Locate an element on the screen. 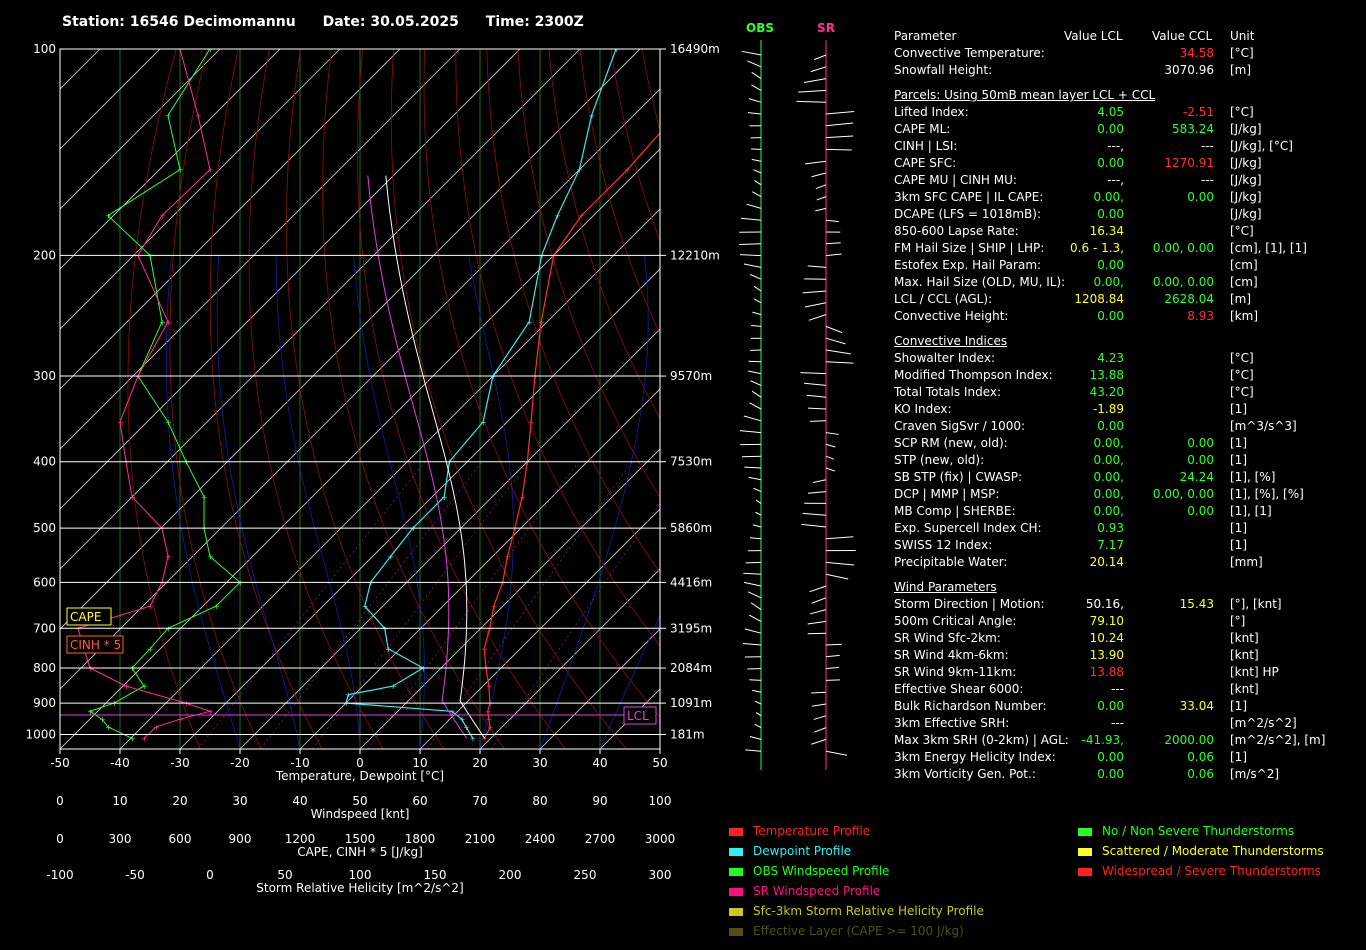 This screenshot has height=950, width=1366. srh-tick-label: 50 is located at coordinates (284, 875).